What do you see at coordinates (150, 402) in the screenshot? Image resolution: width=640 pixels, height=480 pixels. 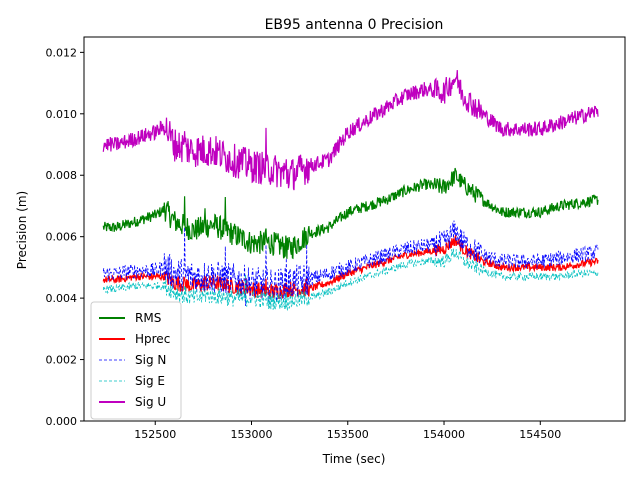 I see `legend-label: Sig U` at bounding box center [150, 402].